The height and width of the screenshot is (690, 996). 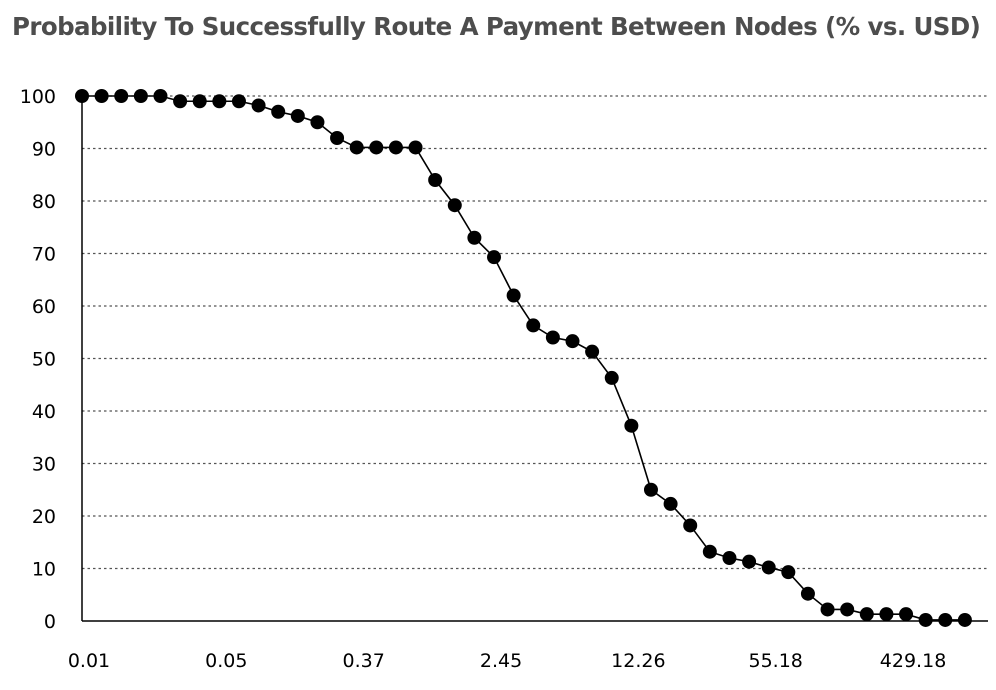 What do you see at coordinates (38, 97) in the screenshot?
I see `y-tick-label: 100` at bounding box center [38, 97].